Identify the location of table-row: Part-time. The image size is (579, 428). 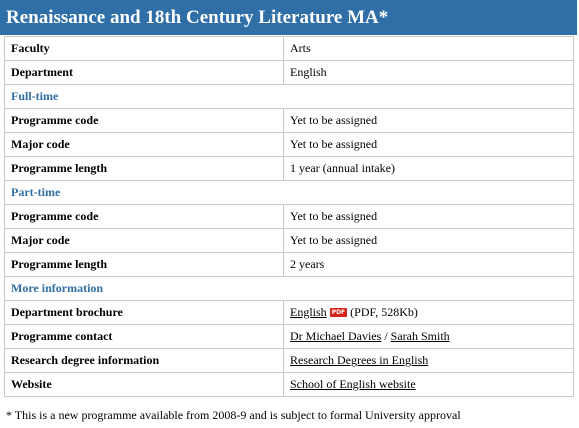
(289, 192).